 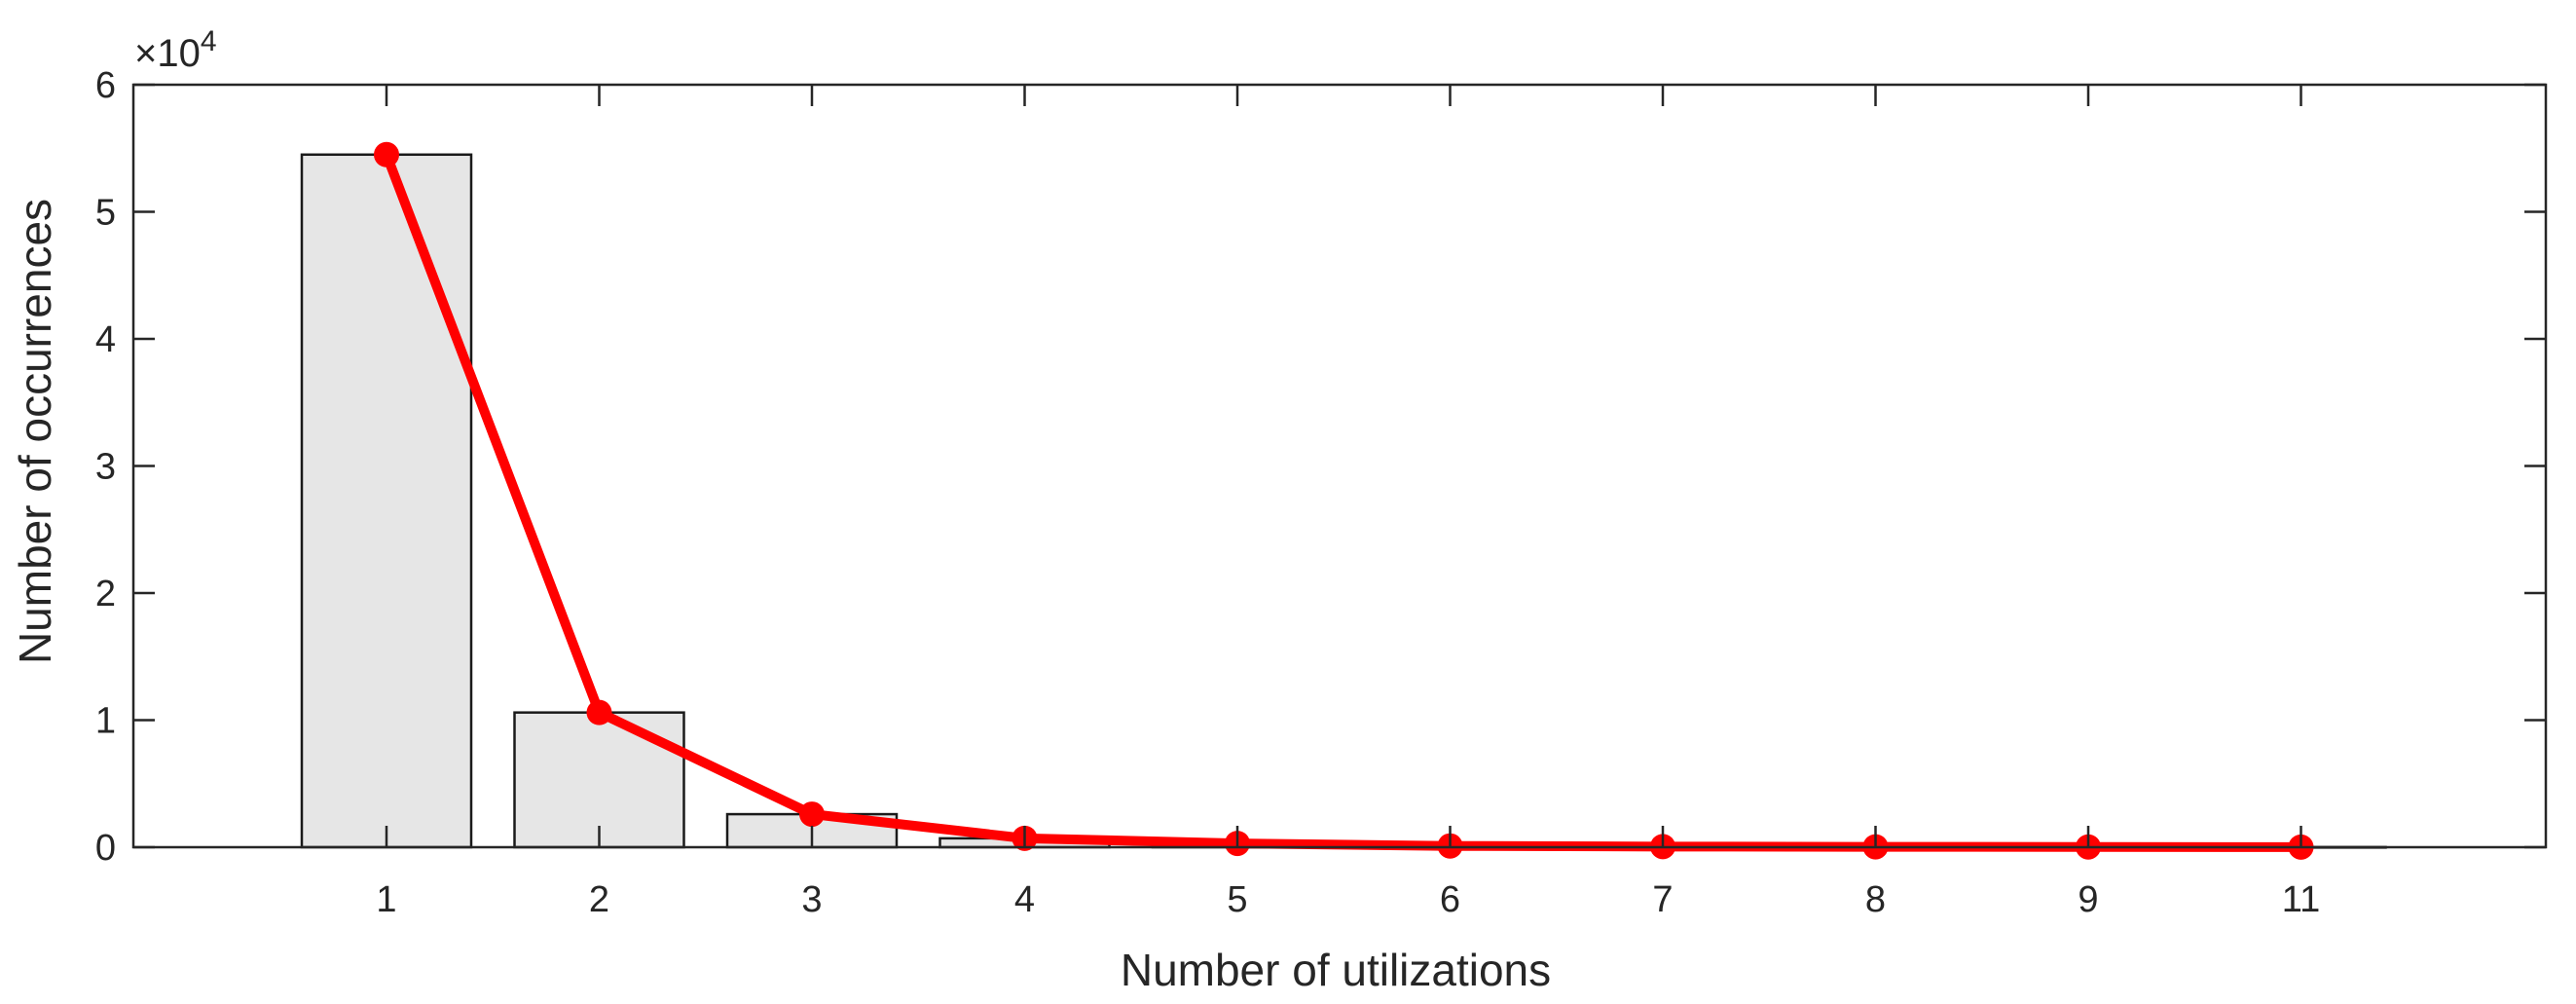 What do you see at coordinates (1875, 899) in the screenshot?
I see `x-tick-label: 8` at bounding box center [1875, 899].